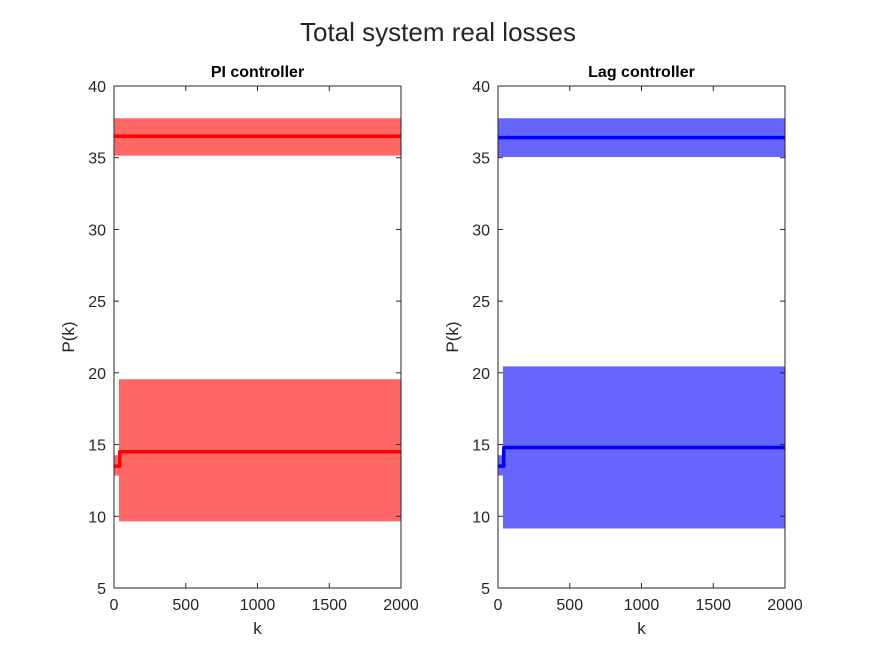 This screenshot has width=875, height=656. Describe the element at coordinates (438, 32) in the screenshot. I see `figure-title: Total system real losses` at that location.